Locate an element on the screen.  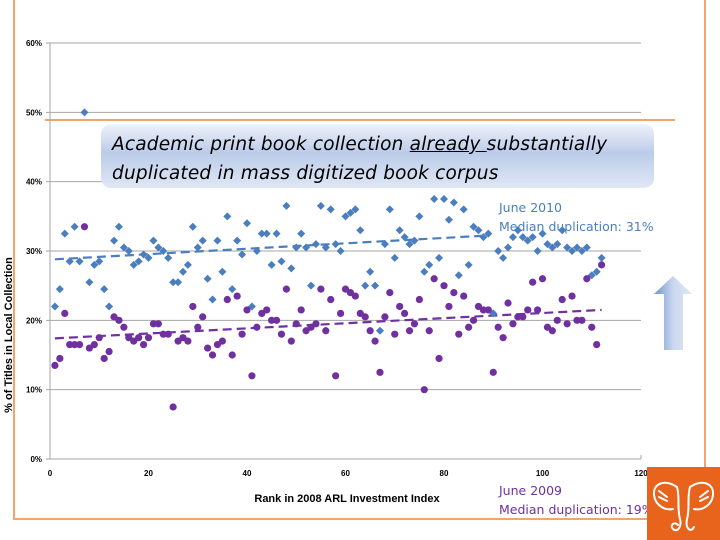
annotation-2010: June 2010 Median duplication: 31% is located at coordinates (576, 217).